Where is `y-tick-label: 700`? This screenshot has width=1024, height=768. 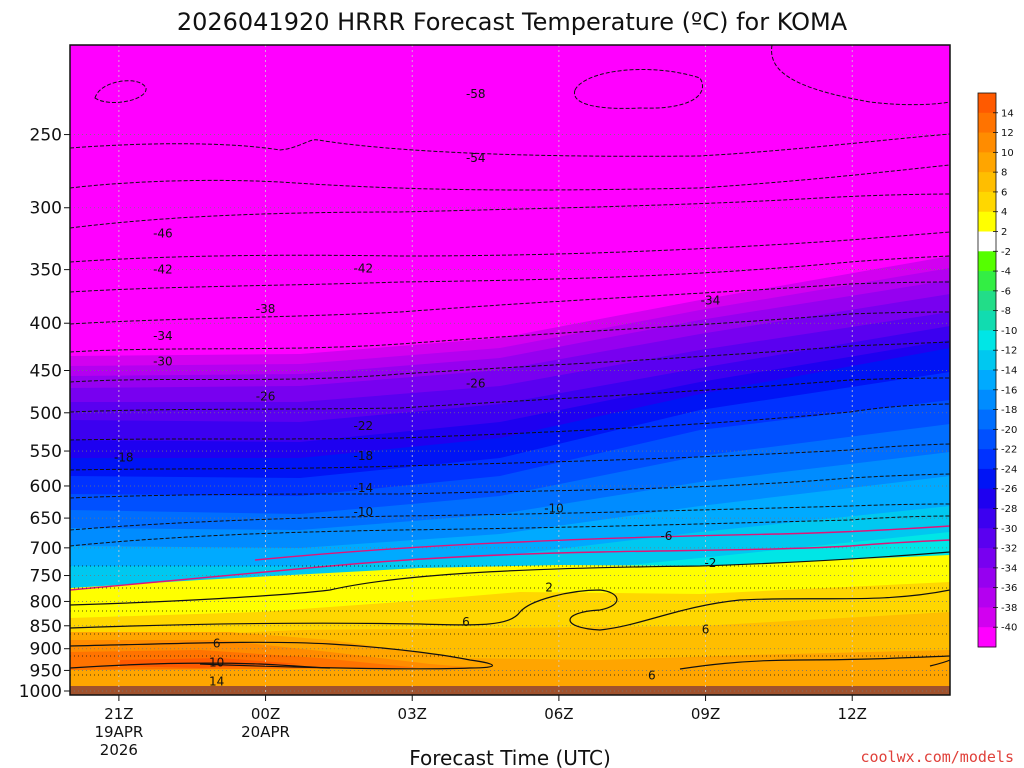
y-tick-label: 700 is located at coordinates (46, 549).